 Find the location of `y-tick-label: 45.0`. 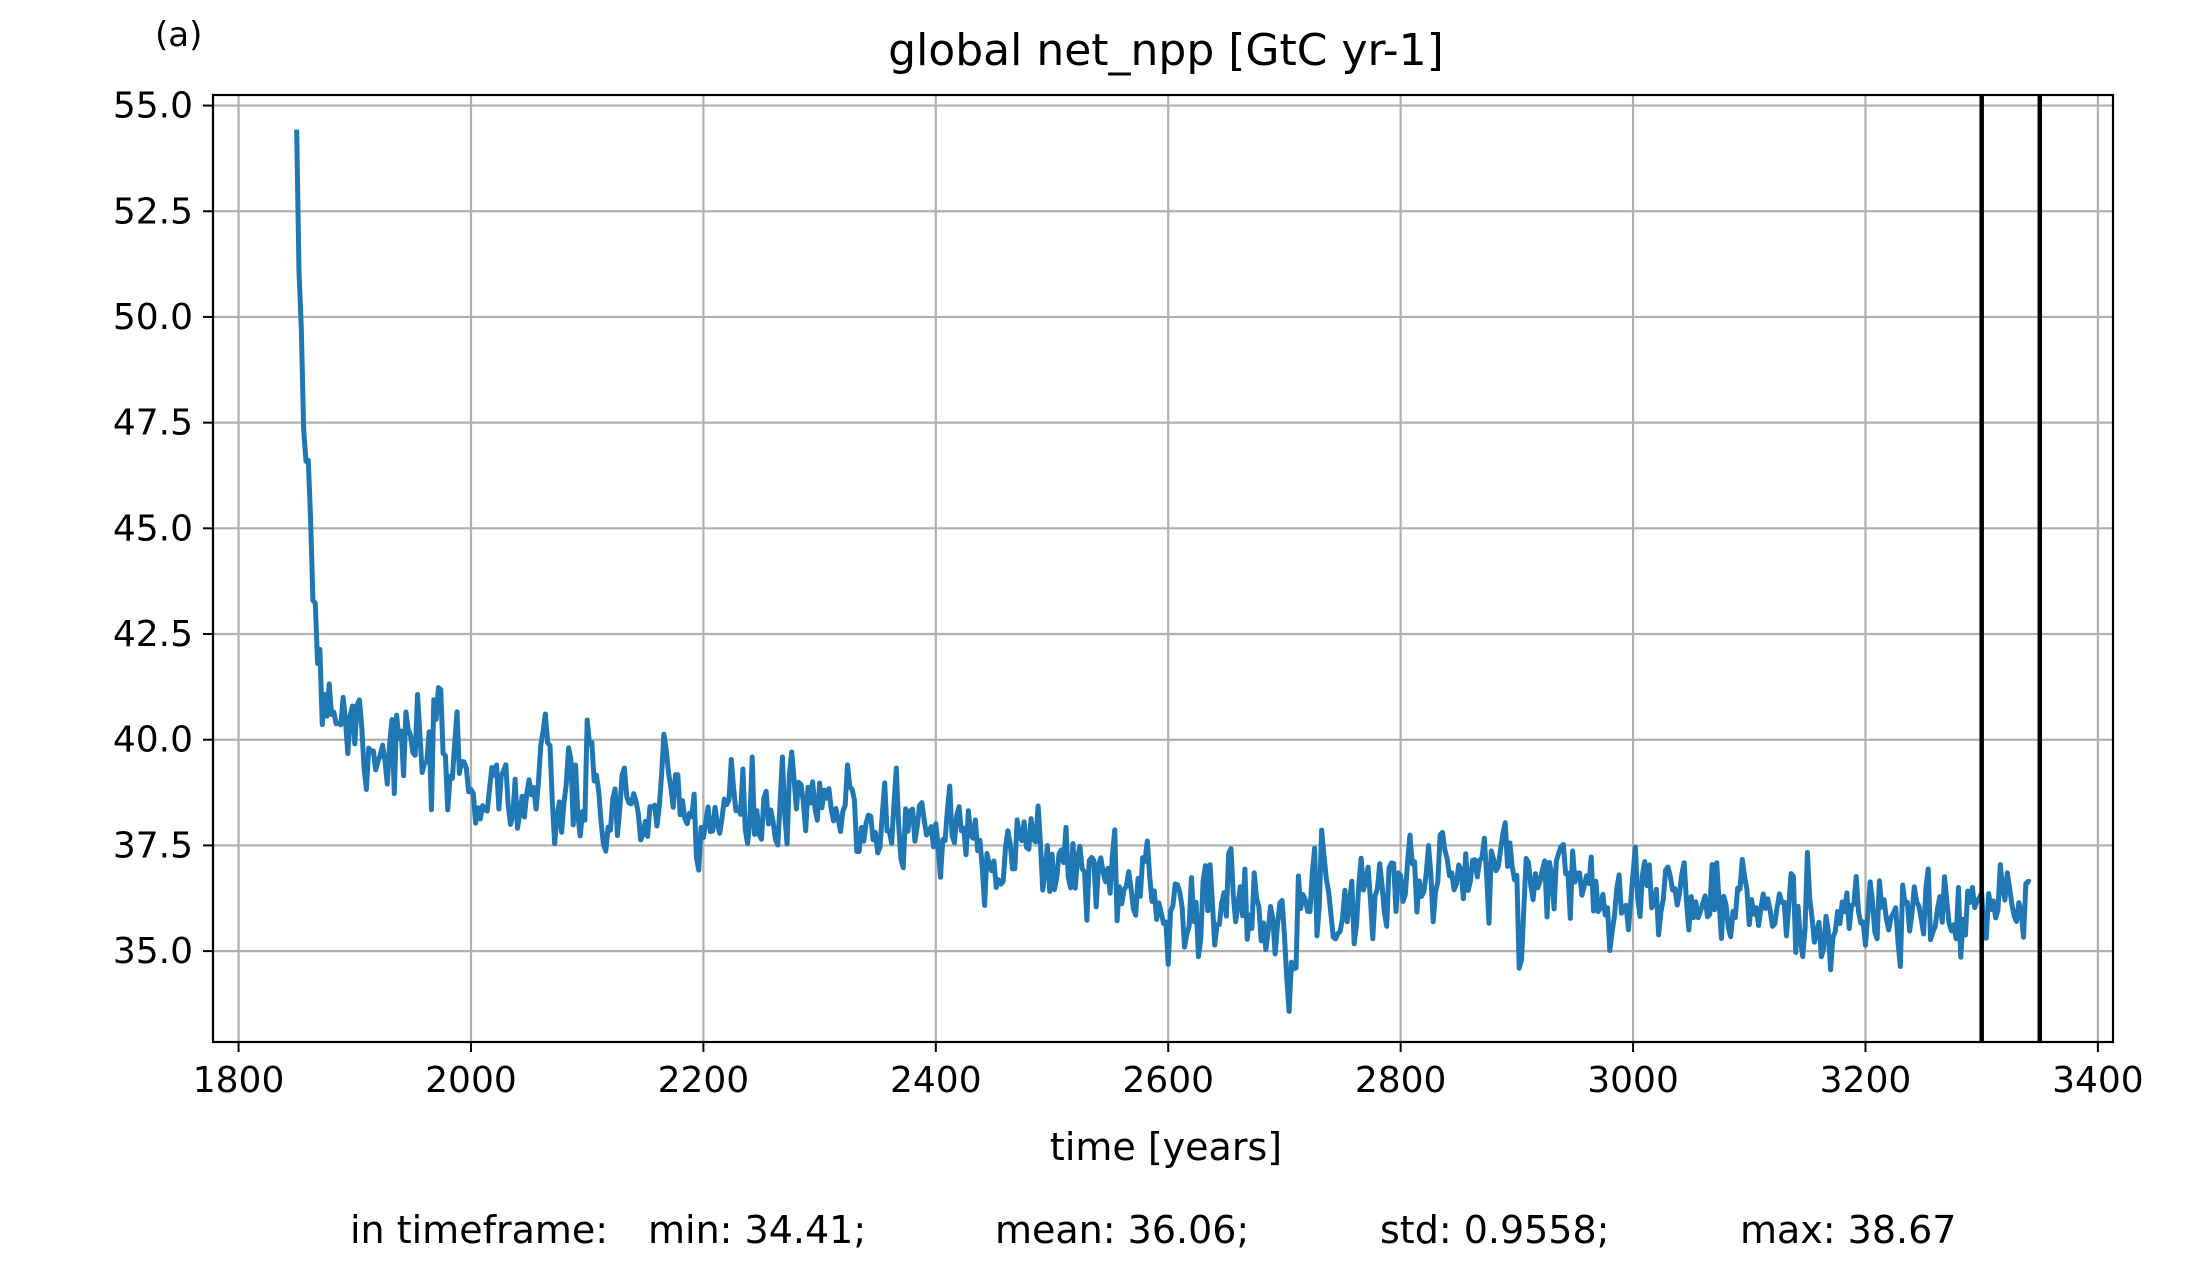

y-tick-label: 45.0 is located at coordinates (153, 528).